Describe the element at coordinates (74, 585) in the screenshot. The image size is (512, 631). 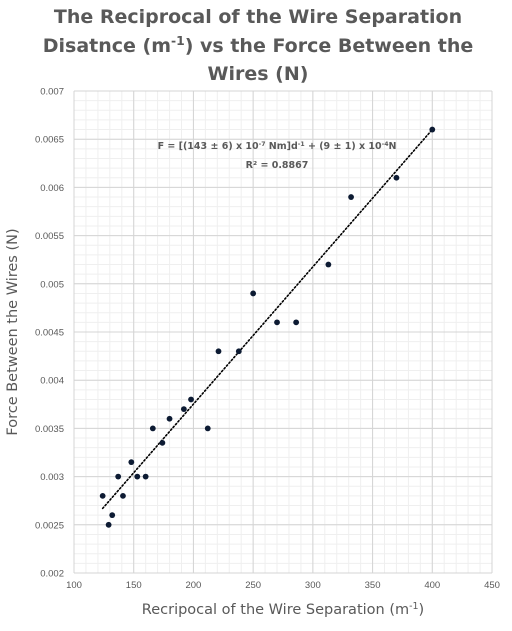
I see `x-tick-label: 100` at that location.